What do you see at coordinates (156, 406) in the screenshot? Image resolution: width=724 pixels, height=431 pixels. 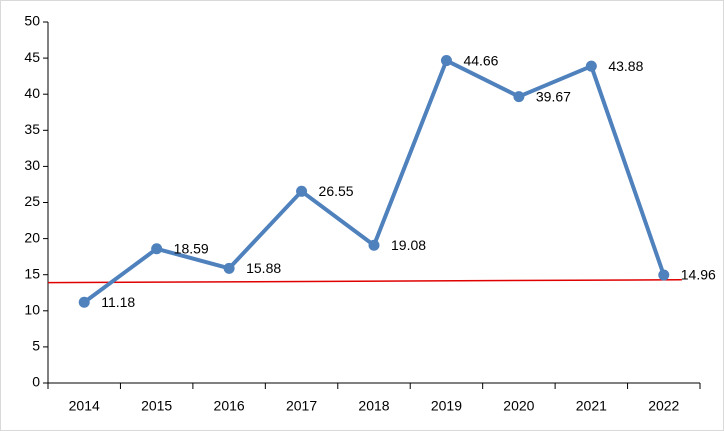 I see `x-tick-label: 2015` at bounding box center [156, 406].